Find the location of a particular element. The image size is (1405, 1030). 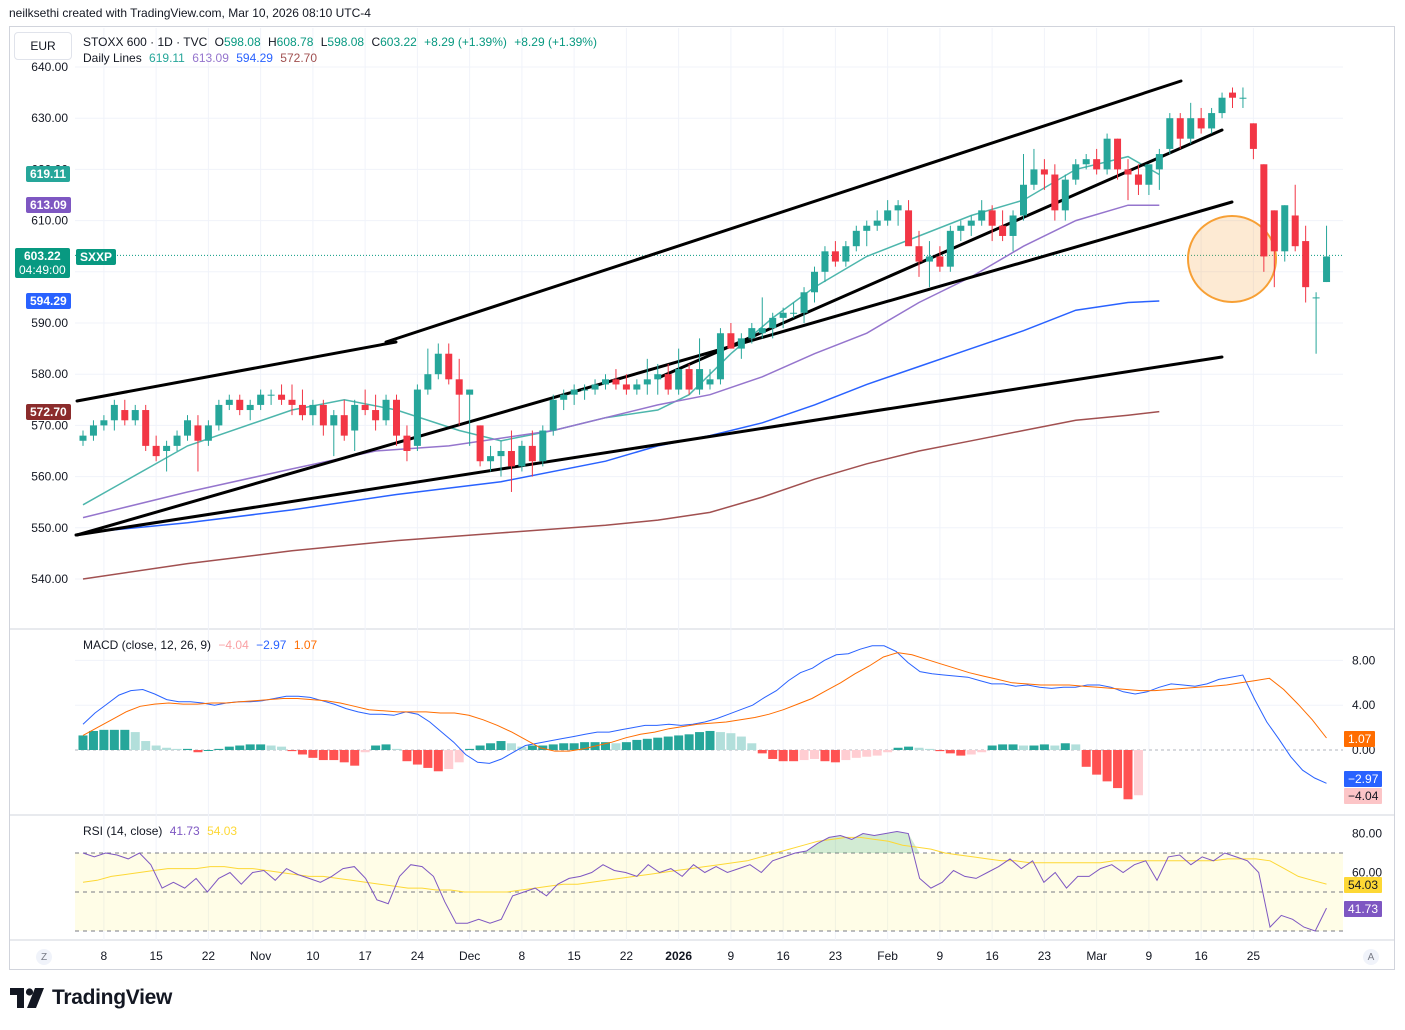

macd-tick-label: 4.00 is located at coordinates (1364, 705).